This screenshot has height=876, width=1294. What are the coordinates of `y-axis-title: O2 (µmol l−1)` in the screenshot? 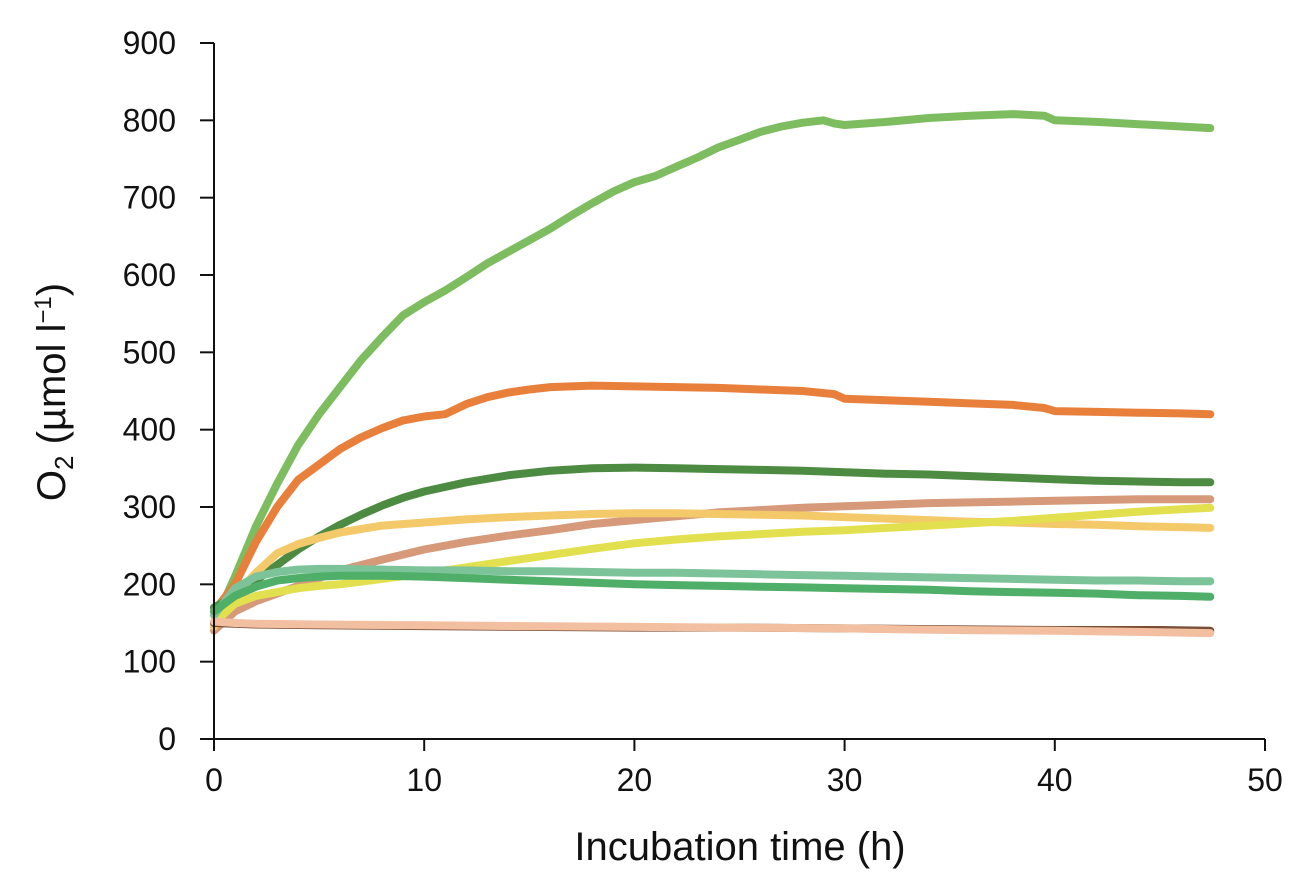 It's located at (54, 392).